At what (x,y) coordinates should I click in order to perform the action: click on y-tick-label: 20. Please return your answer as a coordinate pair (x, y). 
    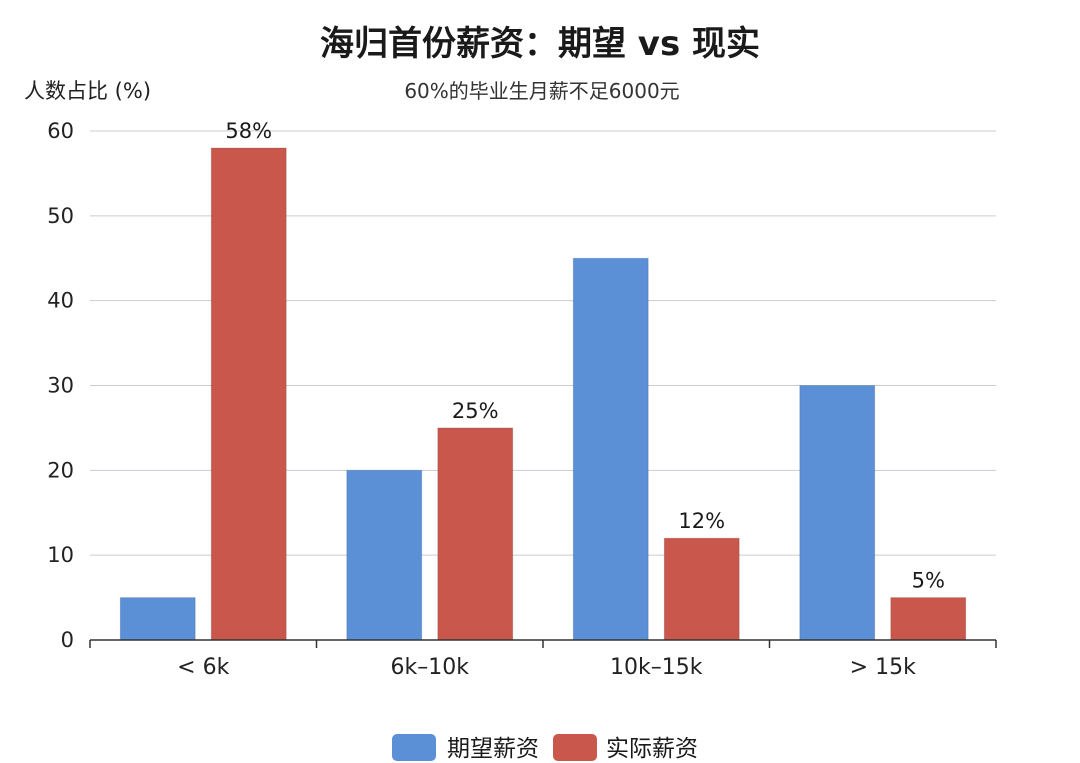
    Looking at the image, I should click on (60, 470).